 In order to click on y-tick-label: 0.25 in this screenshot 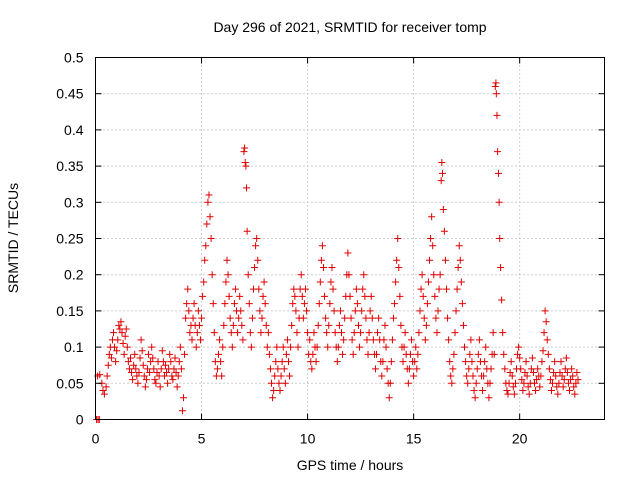, I will do `click(69, 239)`.